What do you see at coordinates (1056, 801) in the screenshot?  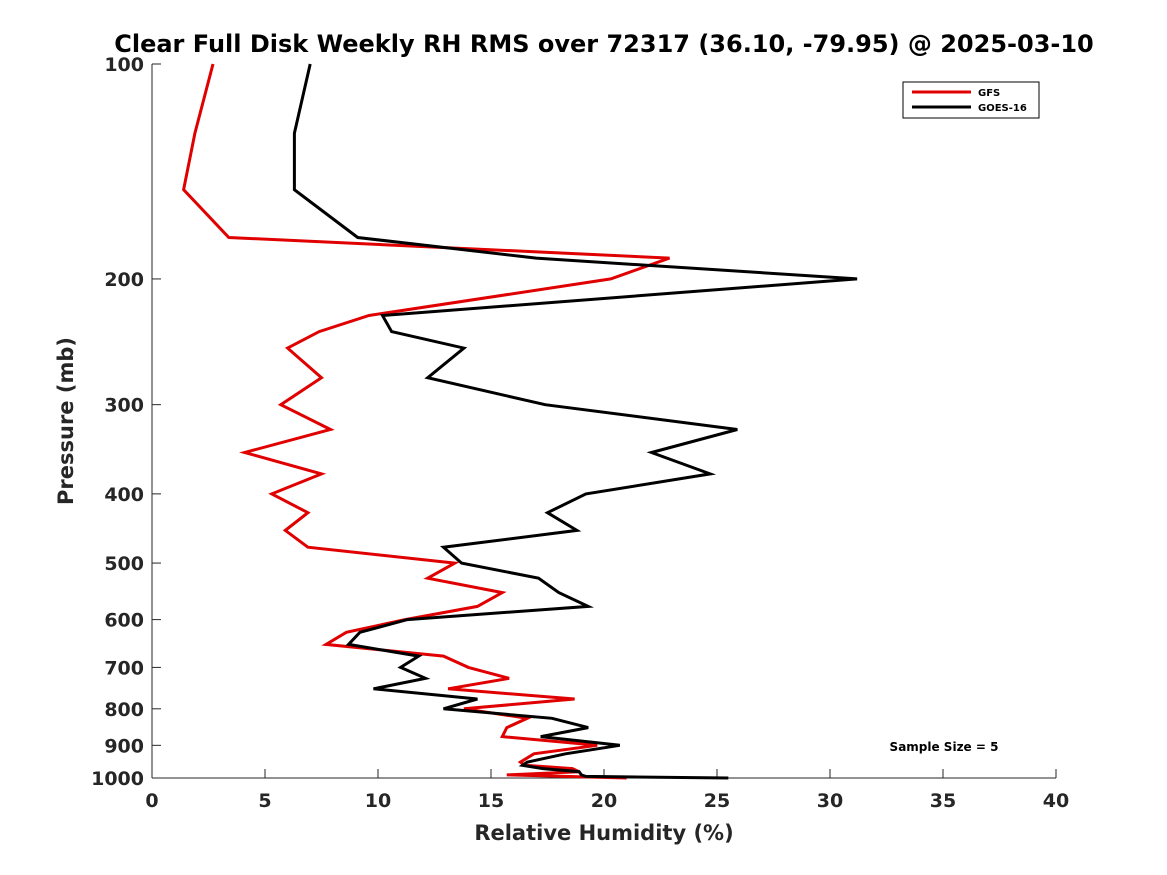 I see `x-tick-label: 40` at bounding box center [1056, 801].